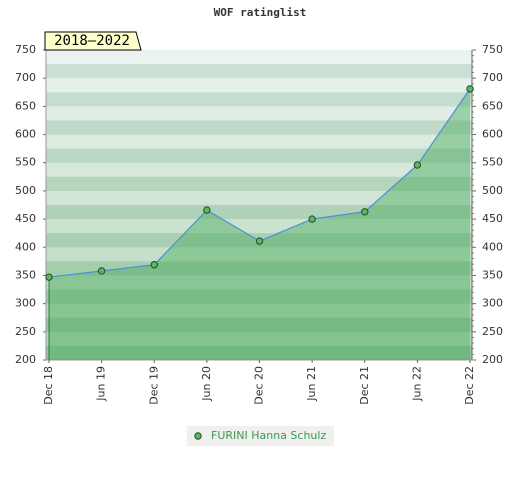 The width and height of the screenshot is (520, 480). I want to click on legend: FURINI Hanna Schulz, so click(260, 436).